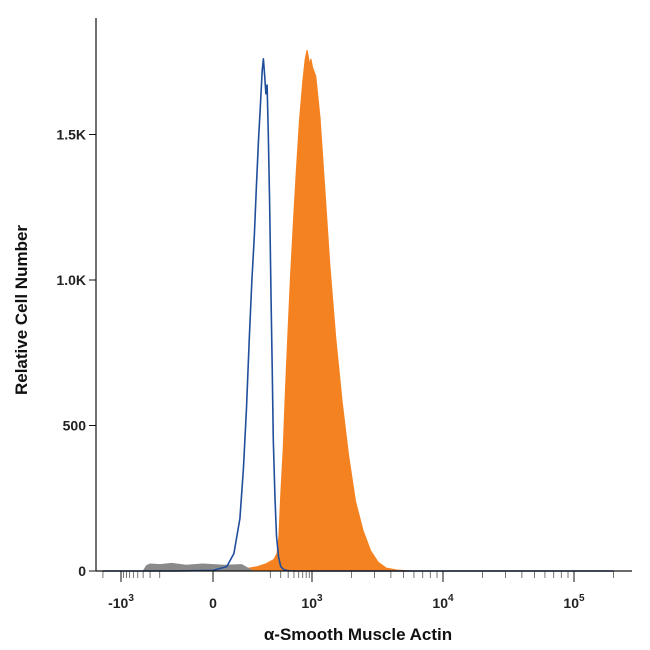 The height and width of the screenshot is (650, 650). What do you see at coordinates (75, 426) in the screenshot?
I see `y-tick-label-1: 500` at bounding box center [75, 426].